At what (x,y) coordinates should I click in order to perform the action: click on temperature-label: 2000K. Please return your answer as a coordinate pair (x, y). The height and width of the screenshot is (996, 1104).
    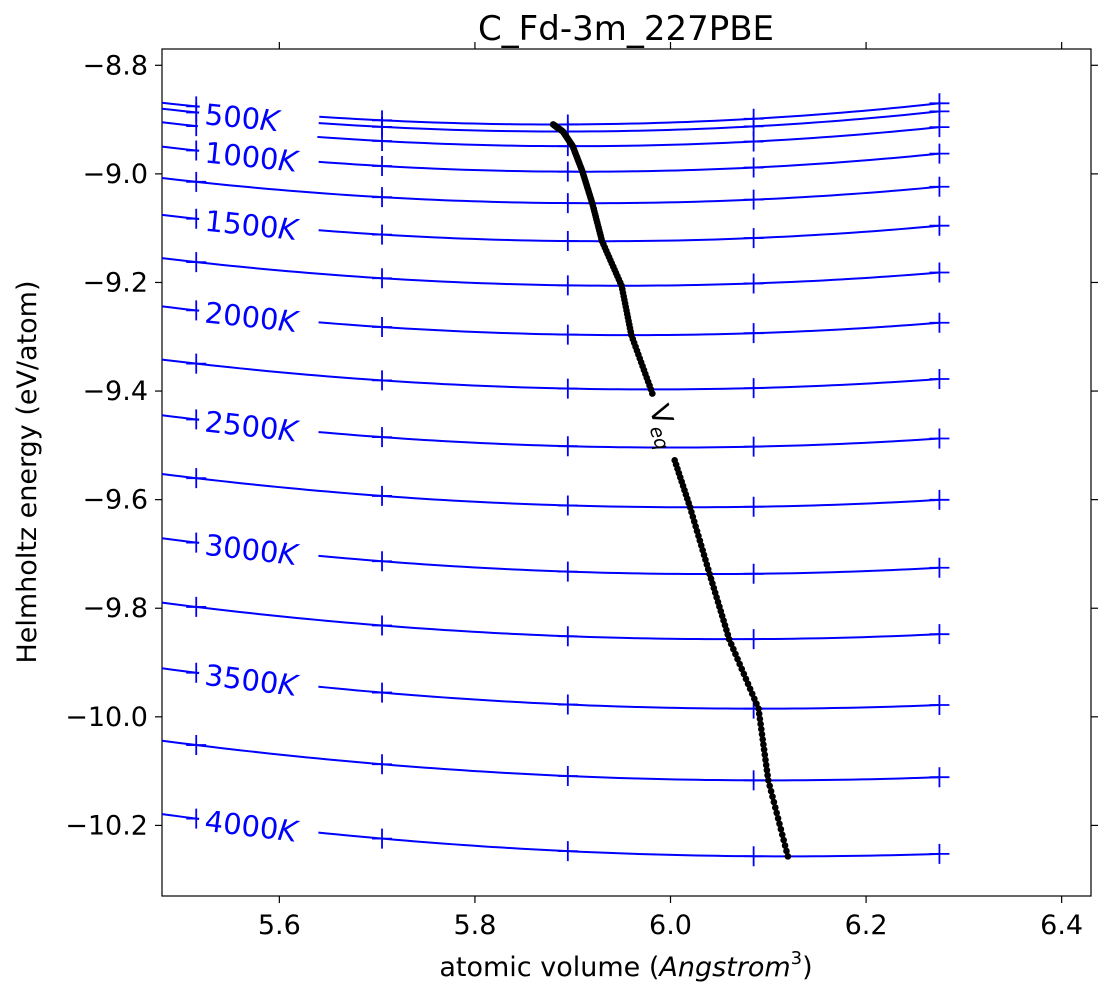
    Looking at the image, I should click on (259, 317).